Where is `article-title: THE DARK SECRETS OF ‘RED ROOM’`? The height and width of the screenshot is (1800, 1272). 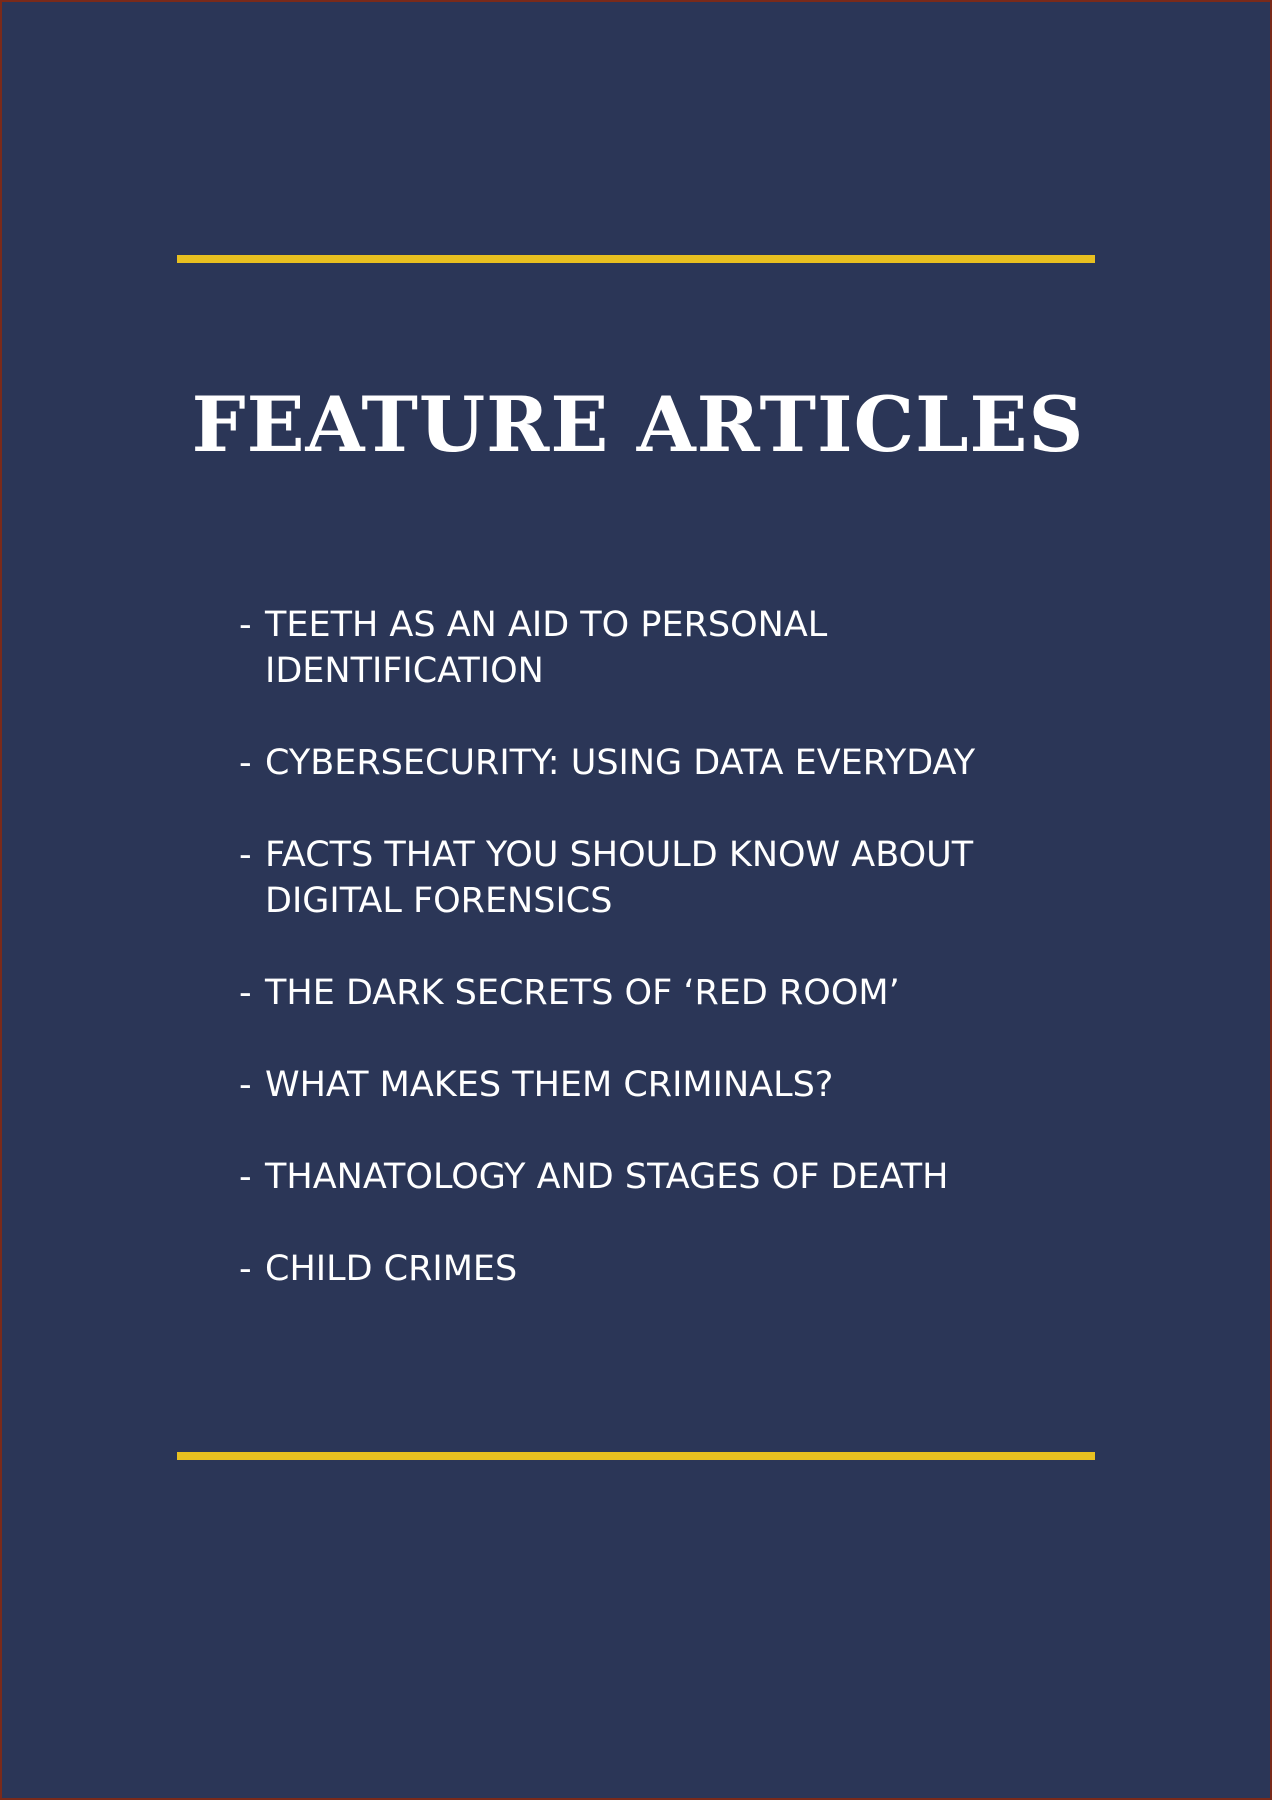
article-title: THE DARK SECRETS OF ‘RED ROOM’ is located at coordinates (582, 993).